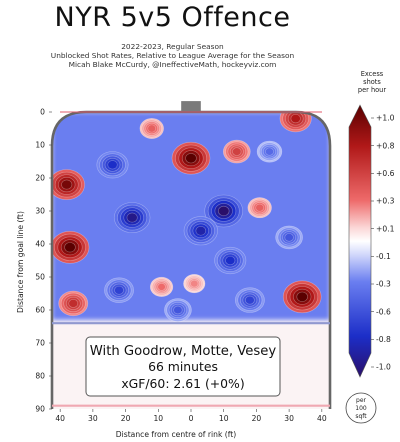 The image size is (400, 442). What do you see at coordinates (183, 351) in the screenshot?
I see `info-box-linemates: With Goodrow, Motte, Vesey` at bounding box center [183, 351].